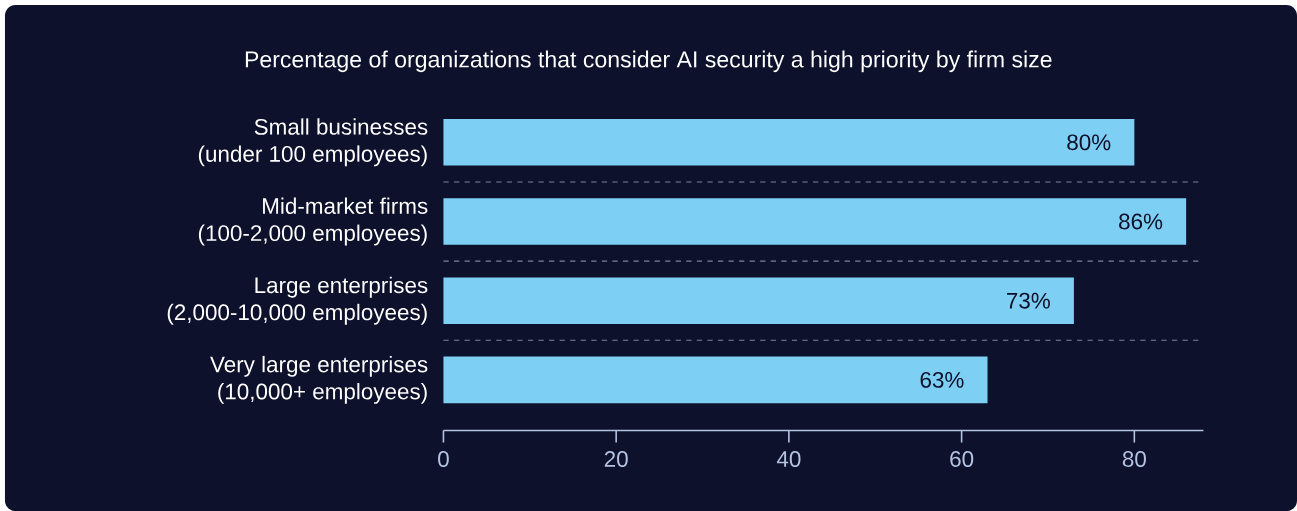 The width and height of the screenshot is (1297, 511). What do you see at coordinates (648, 61) in the screenshot?
I see `chart-title: Percentage of organizations that consider AI security a high priority by firm size` at bounding box center [648, 61].